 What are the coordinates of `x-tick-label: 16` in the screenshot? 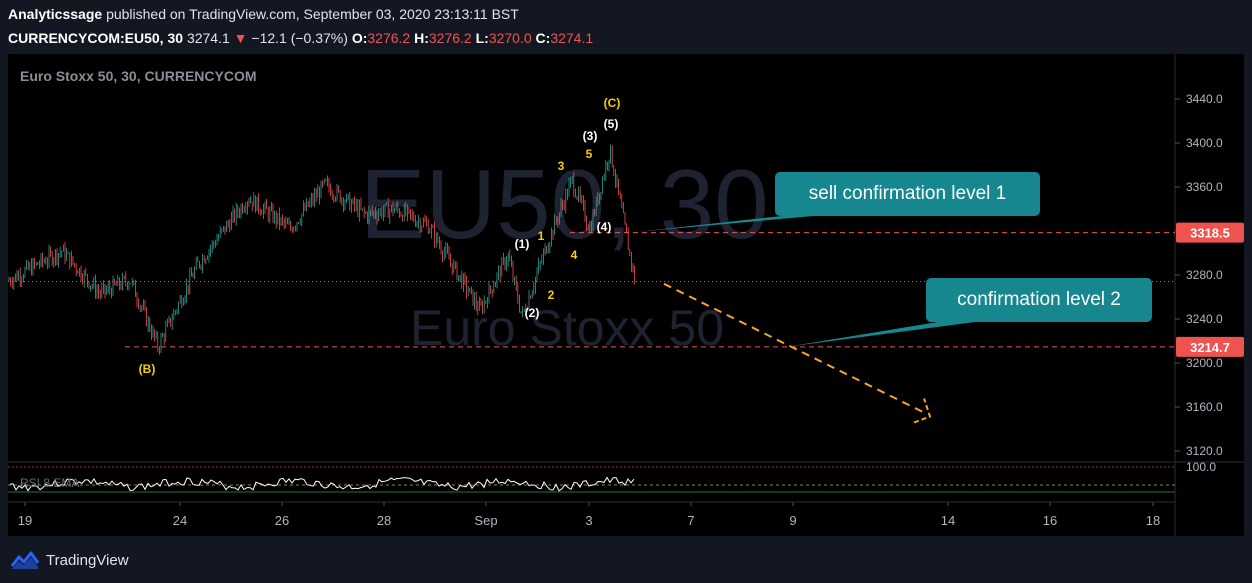 It's located at (1050, 520).